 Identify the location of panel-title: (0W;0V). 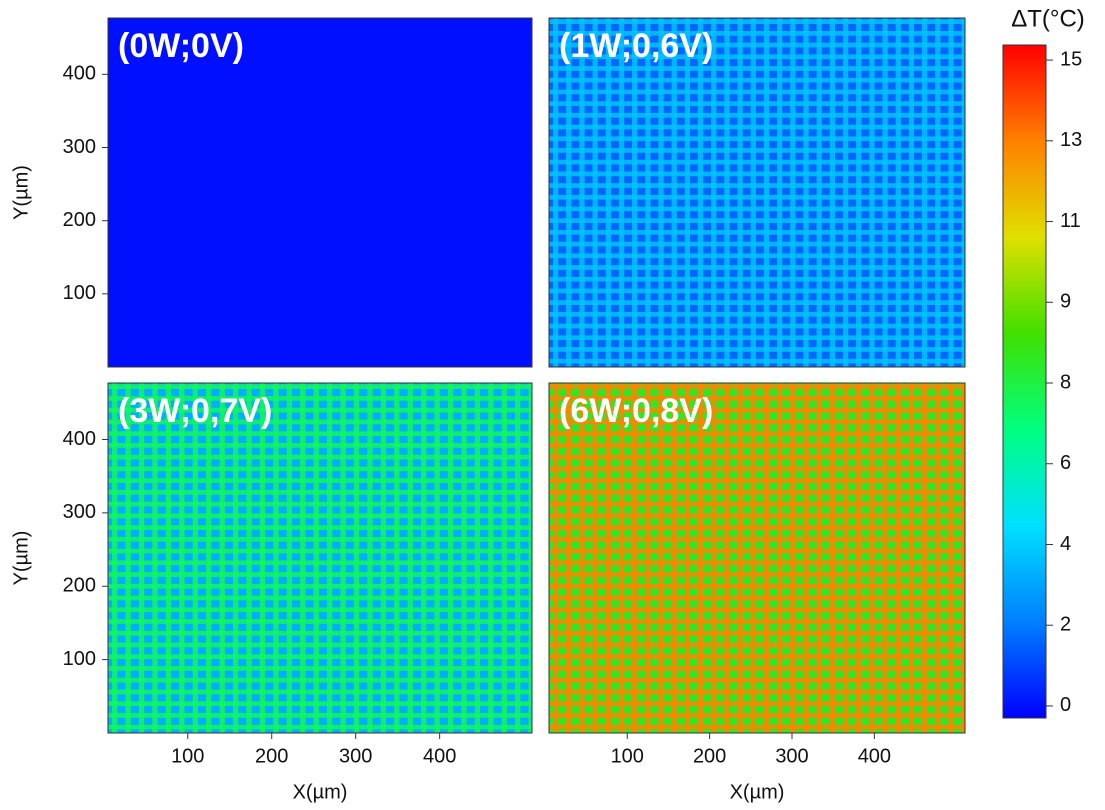
(181, 46).